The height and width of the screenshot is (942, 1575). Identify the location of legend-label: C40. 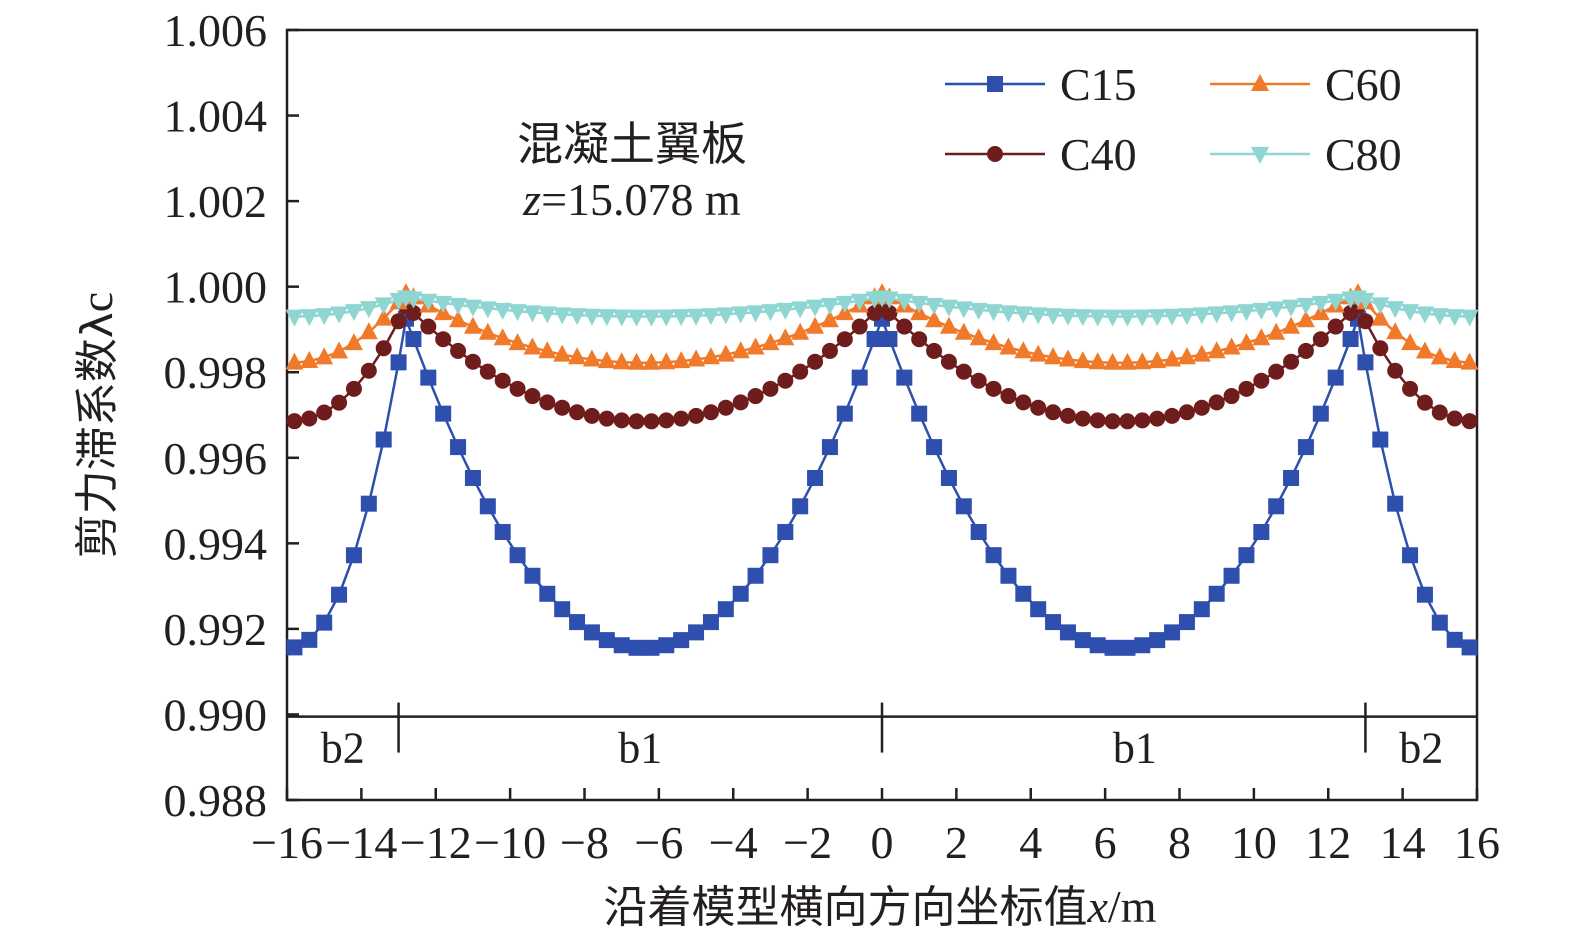
(1098, 154).